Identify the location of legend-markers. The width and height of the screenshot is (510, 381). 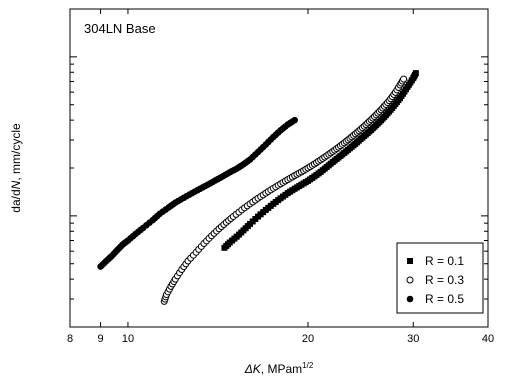
(410, 280).